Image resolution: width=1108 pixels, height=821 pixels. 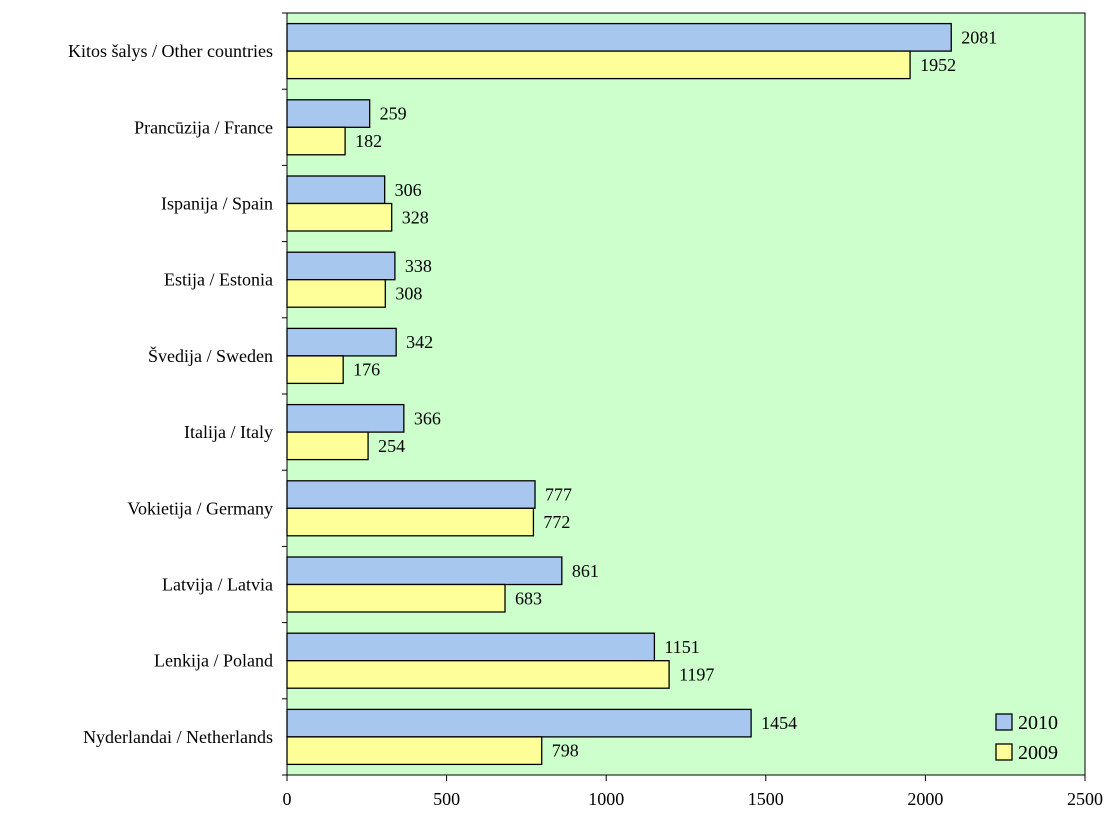 I want to click on bar-estonia-2010, so click(x=341, y=266).